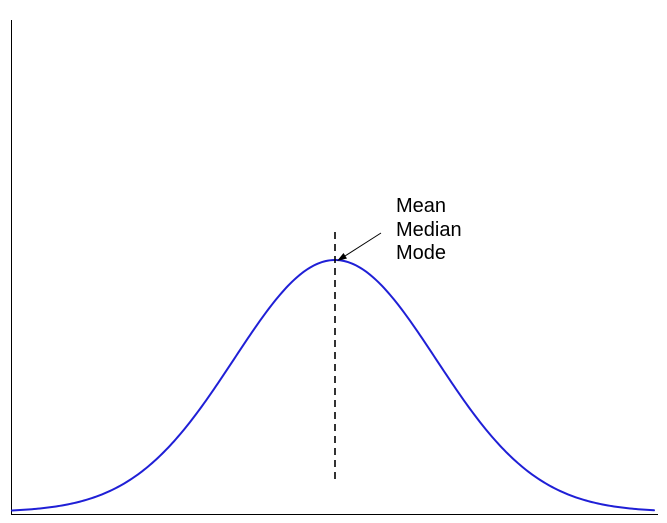 The width and height of the screenshot is (667, 523). I want to click on arrowhead-icon, so click(342, 257).